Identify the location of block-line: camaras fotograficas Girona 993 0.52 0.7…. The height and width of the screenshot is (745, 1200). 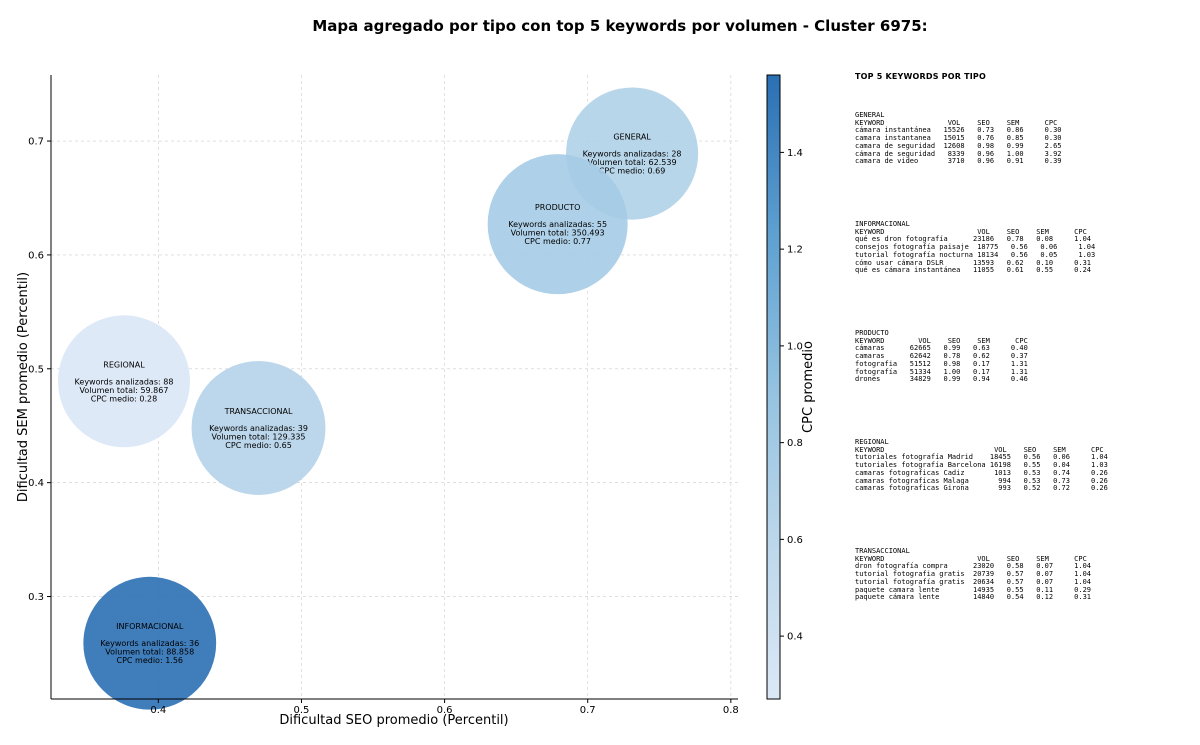
(981, 488).